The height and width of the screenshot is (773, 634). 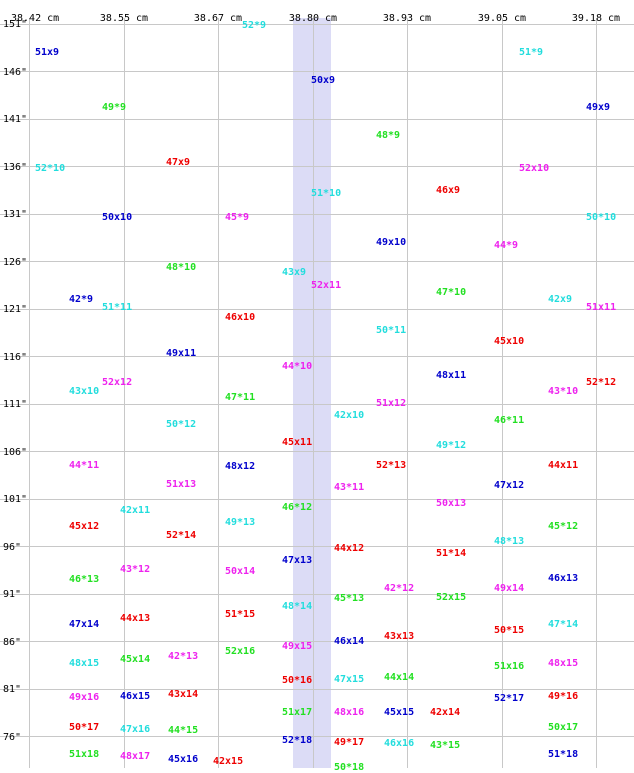 I want to click on grid-label: 52*18, so click(x=297, y=740).